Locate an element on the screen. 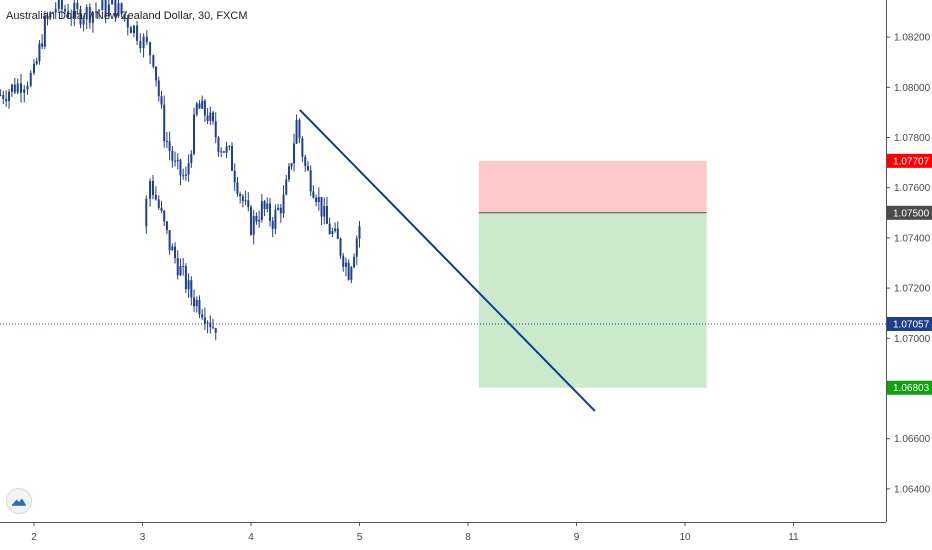  target-price-tag is located at coordinates (909, 387).